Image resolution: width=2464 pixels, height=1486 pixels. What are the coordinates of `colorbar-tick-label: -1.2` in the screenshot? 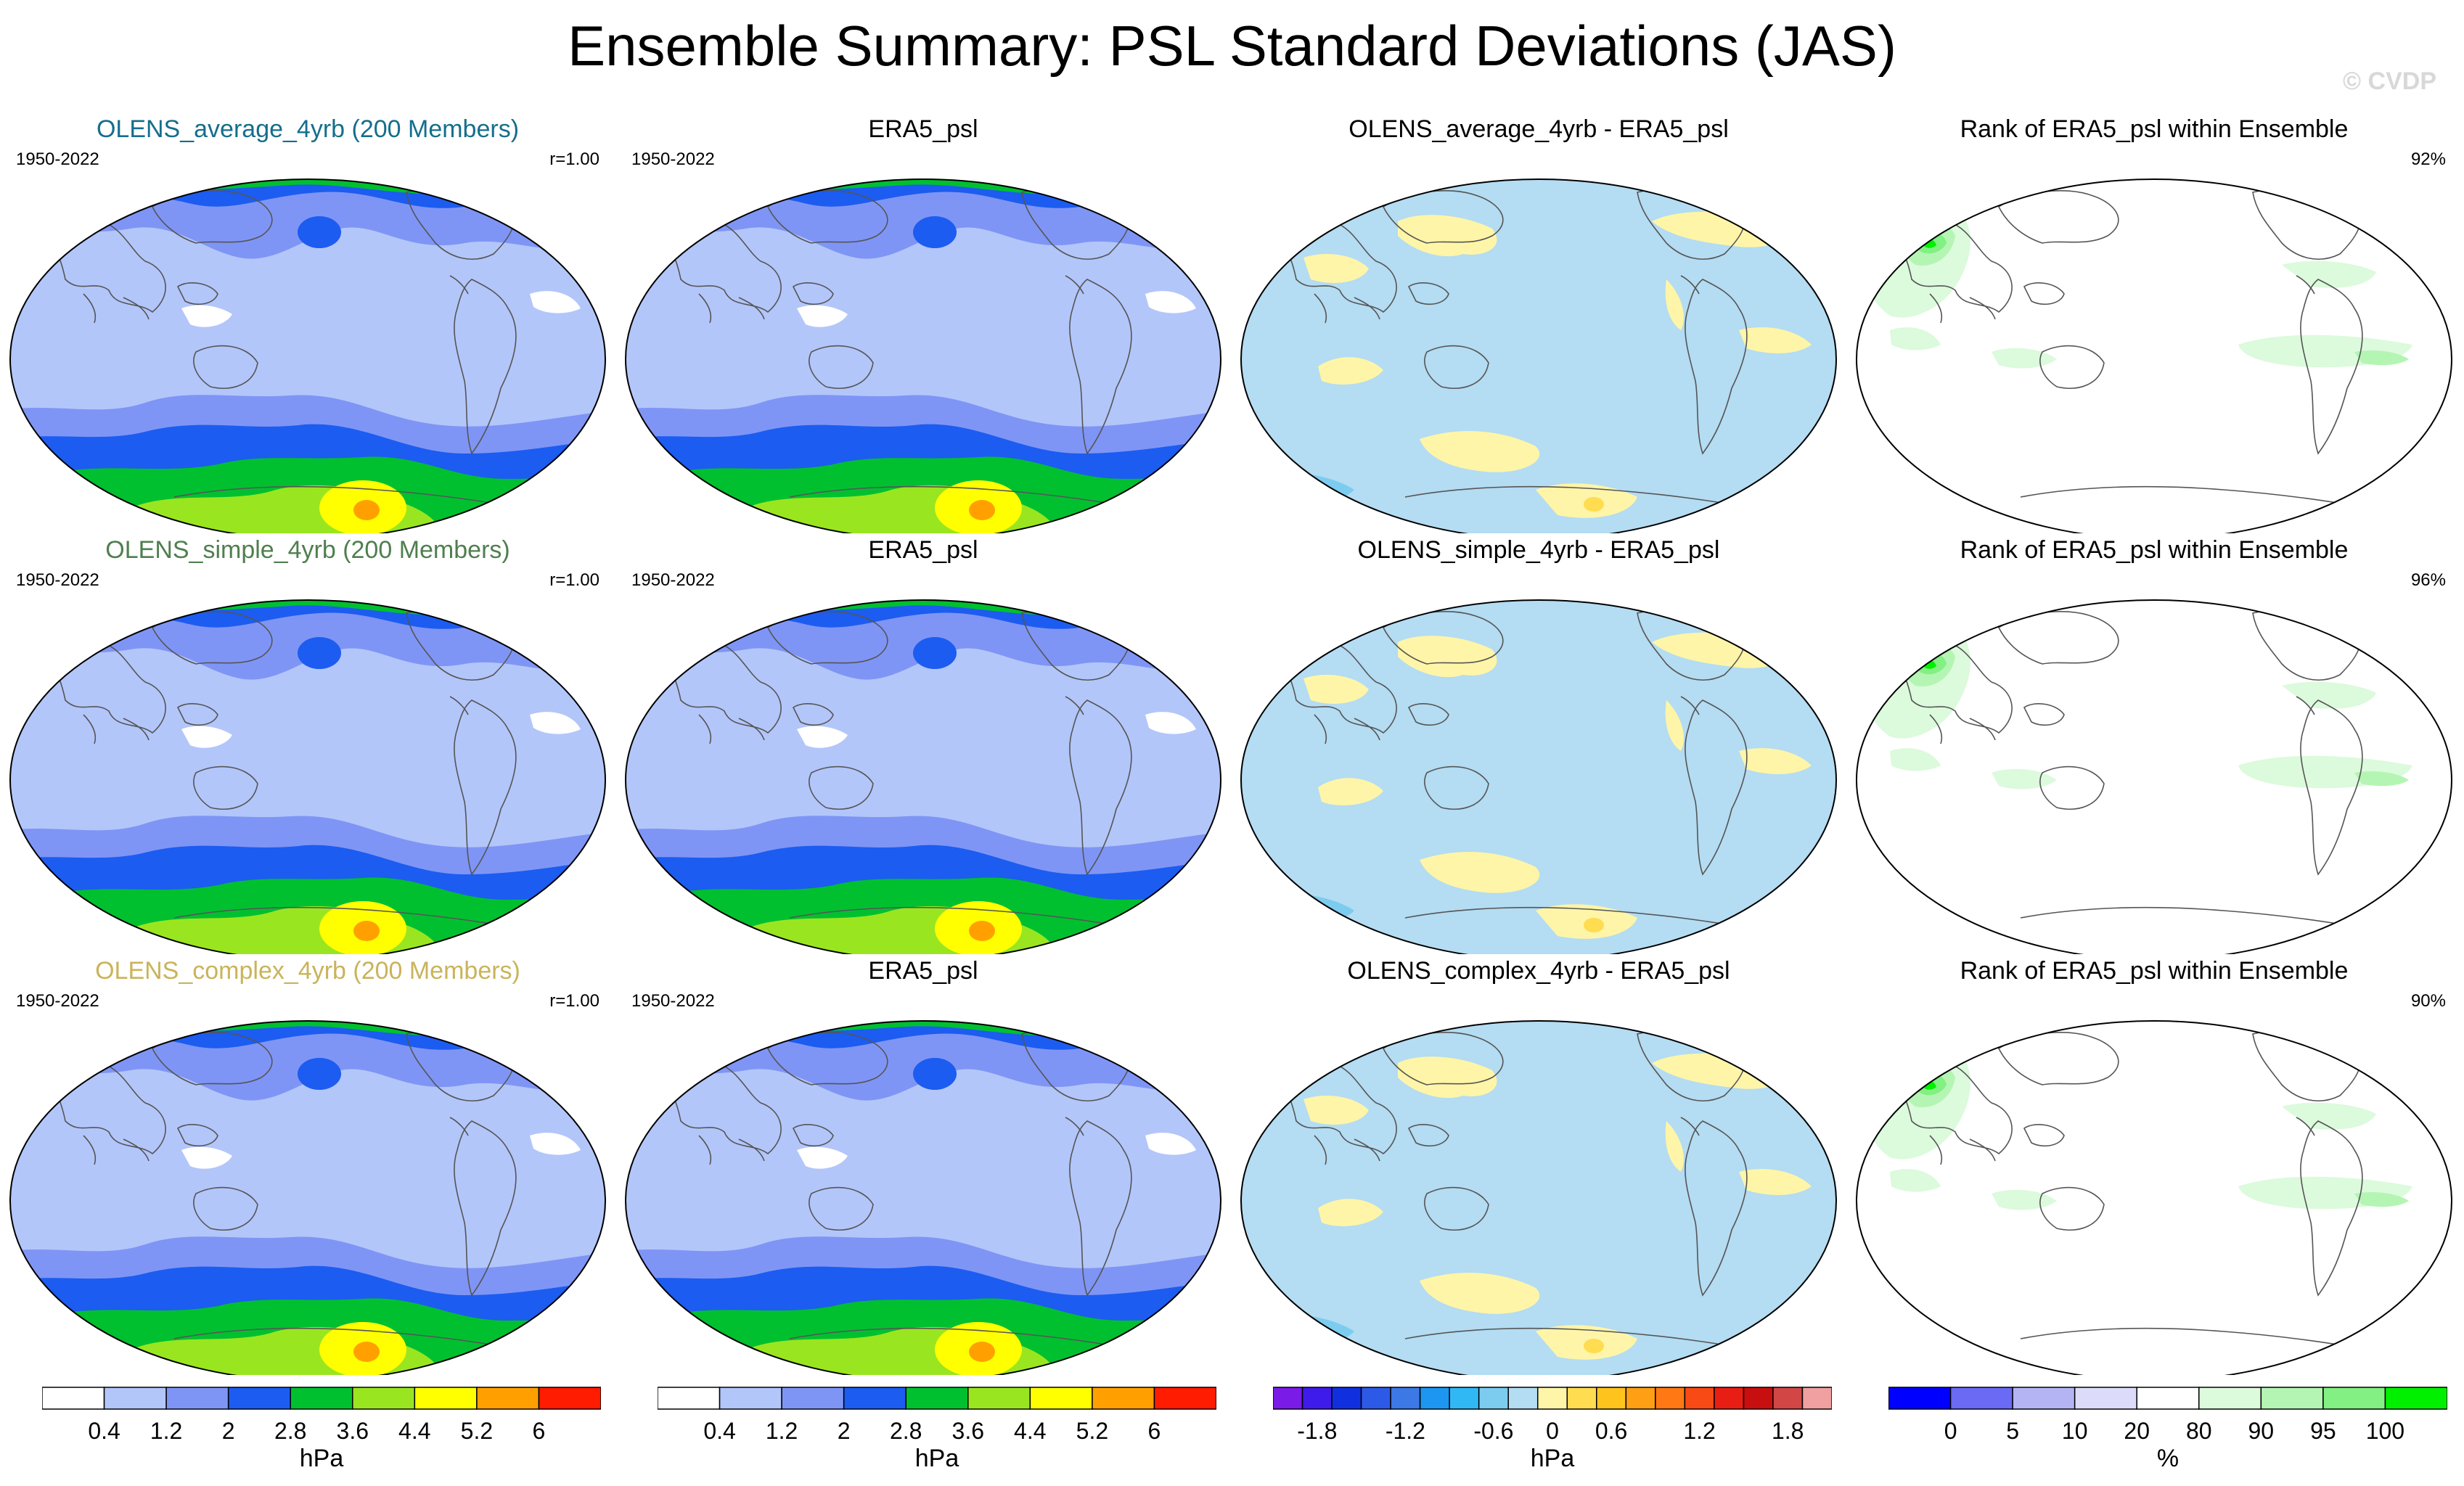 It's located at (1405, 1431).